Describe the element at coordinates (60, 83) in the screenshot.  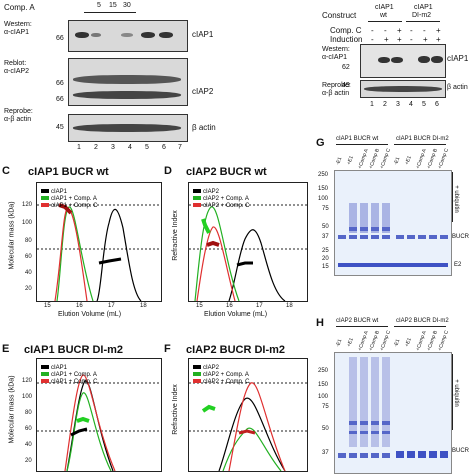
I see `blot2-mw1: 66` at that location.